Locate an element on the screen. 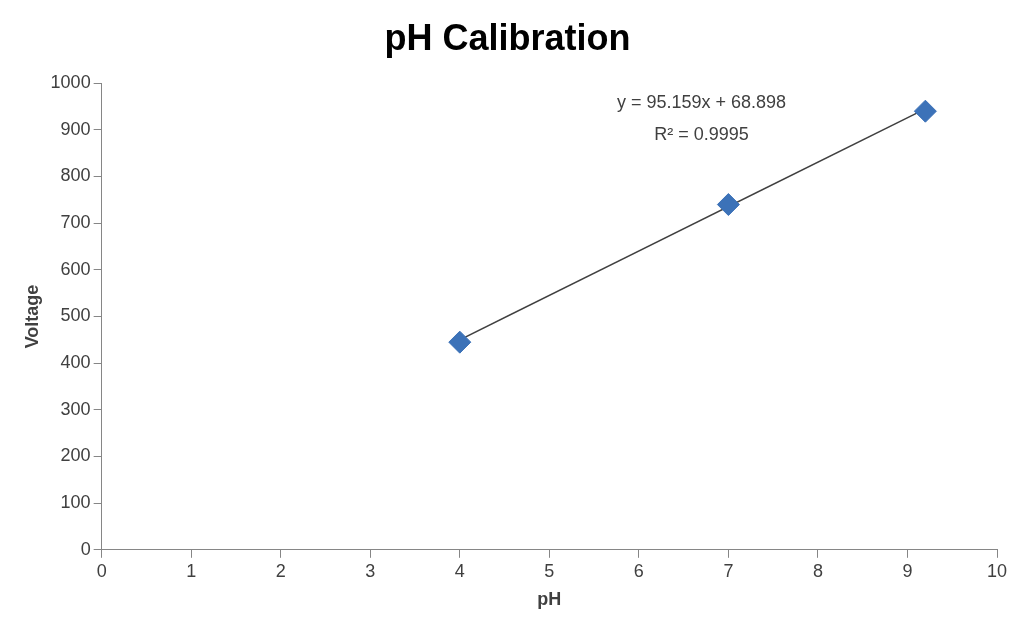 The image size is (1025, 628). x-tick-label: 5 is located at coordinates (549, 570).